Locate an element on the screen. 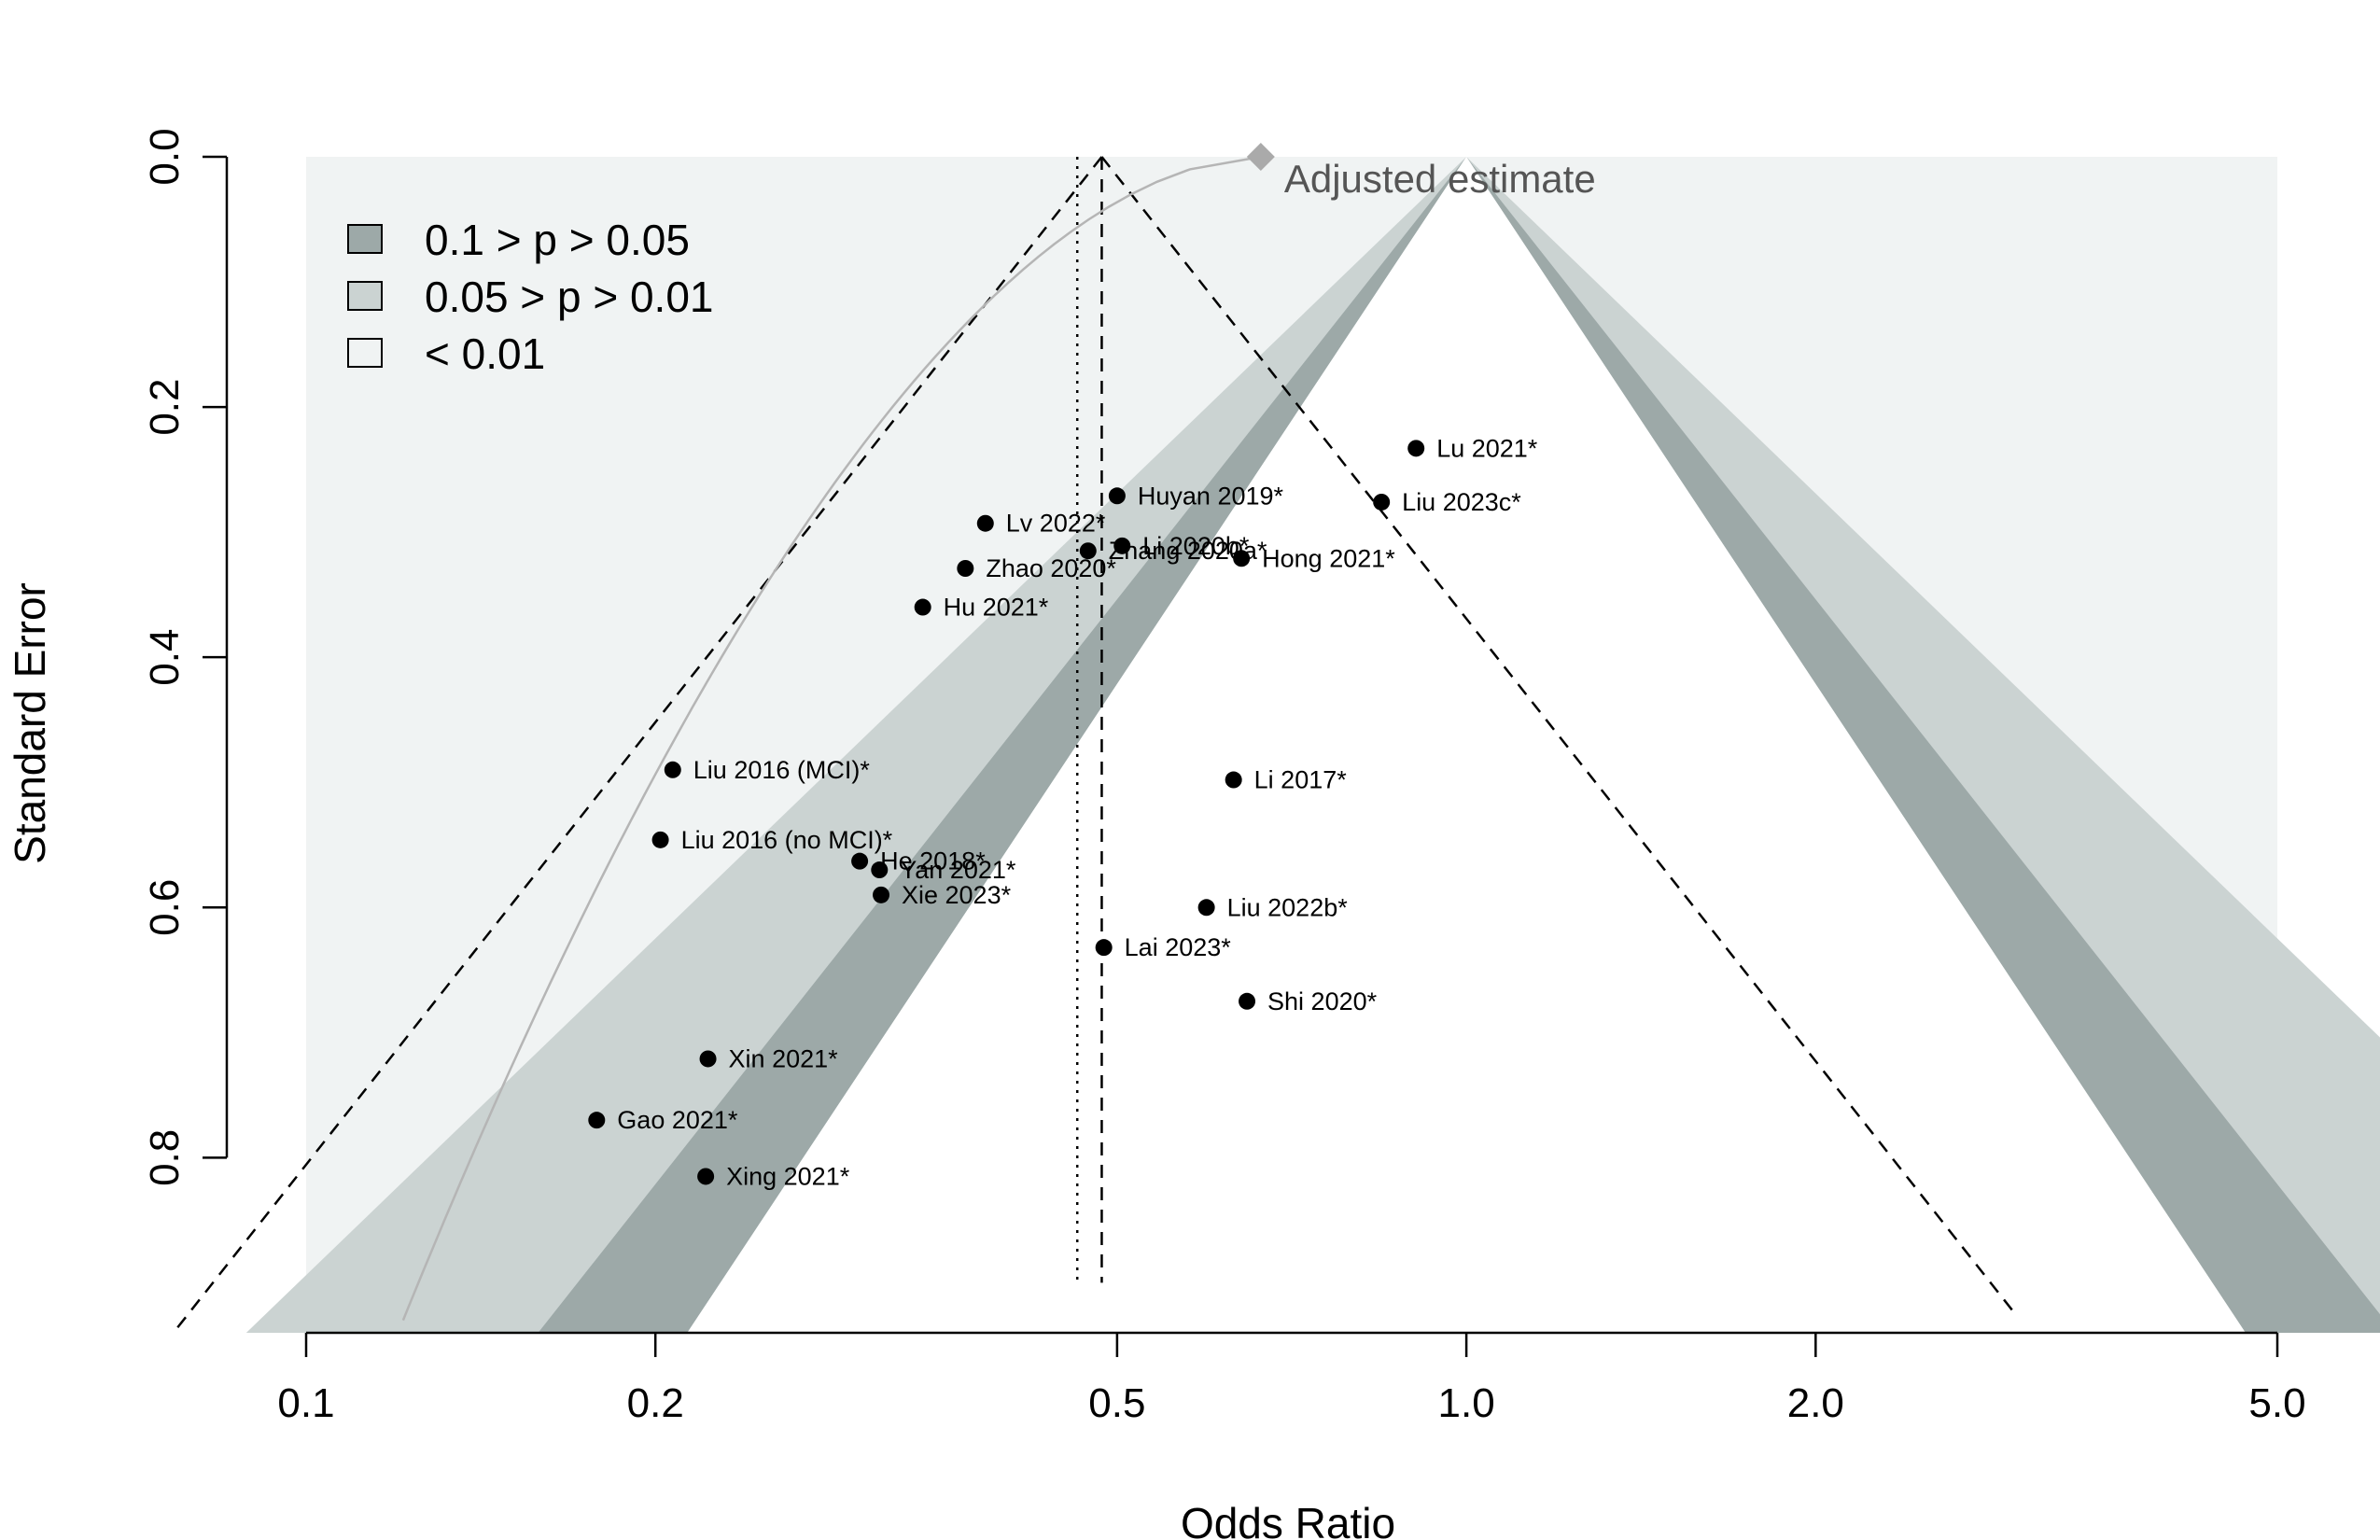  study-label: Liu 2016 (MCI)* is located at coordinates (782, 770).